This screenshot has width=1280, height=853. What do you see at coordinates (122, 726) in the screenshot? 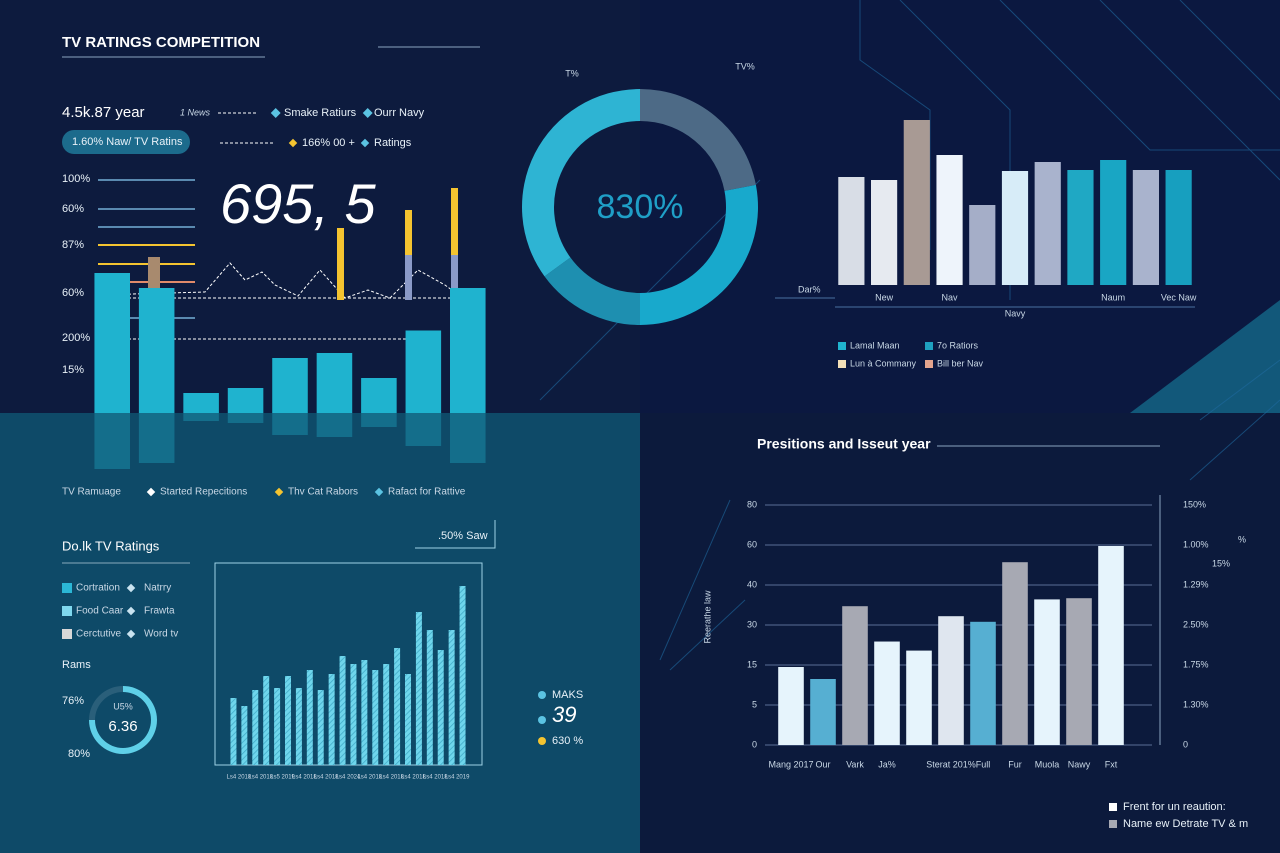
I see `ring-value: 6.36` at bounding box center [122, 726].